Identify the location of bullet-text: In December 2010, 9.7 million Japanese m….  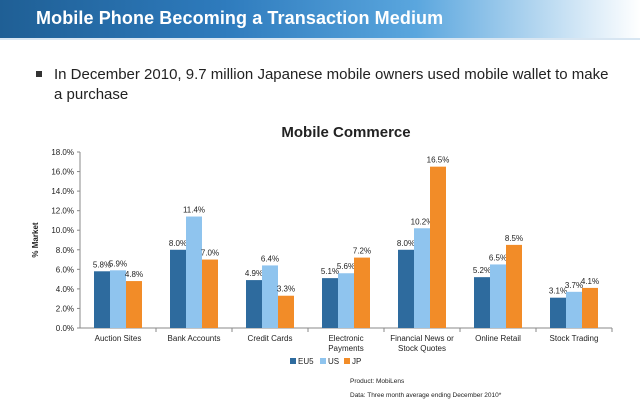
(331, 84).